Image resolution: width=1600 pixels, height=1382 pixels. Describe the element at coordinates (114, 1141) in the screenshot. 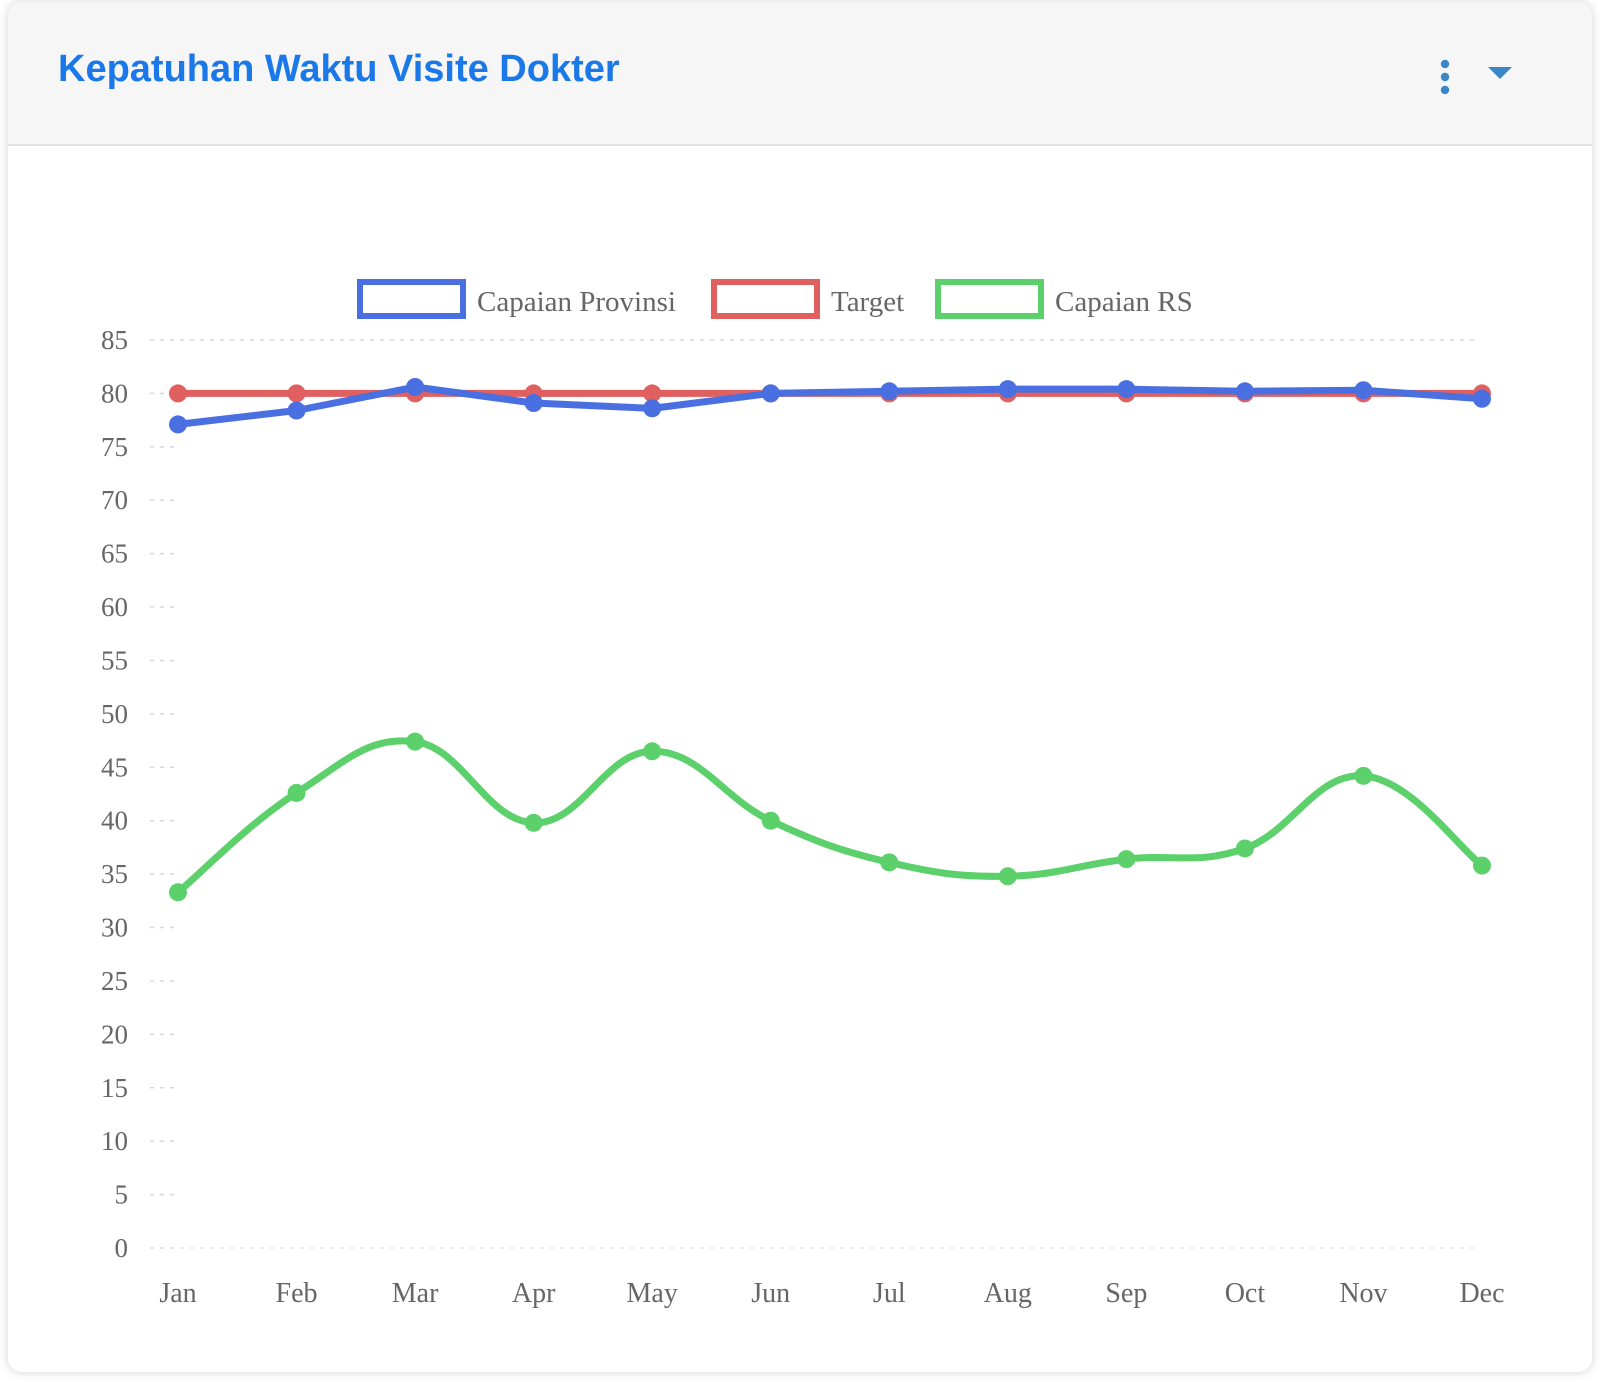

I see `y-tick-label: 10` at that location.